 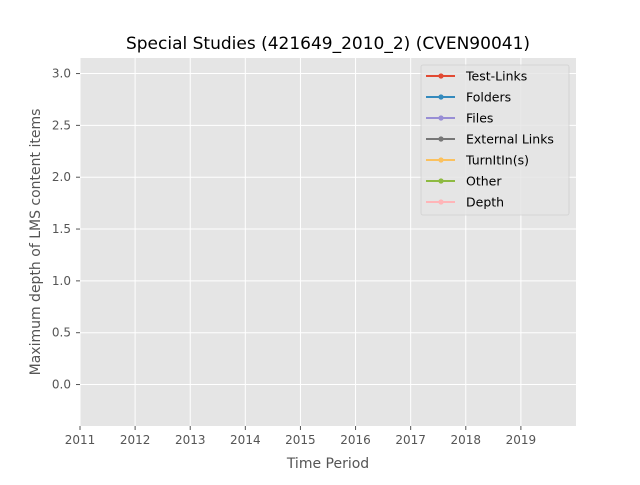 I want to click on legend-item: Test-Links, so click(x=476, y=76).